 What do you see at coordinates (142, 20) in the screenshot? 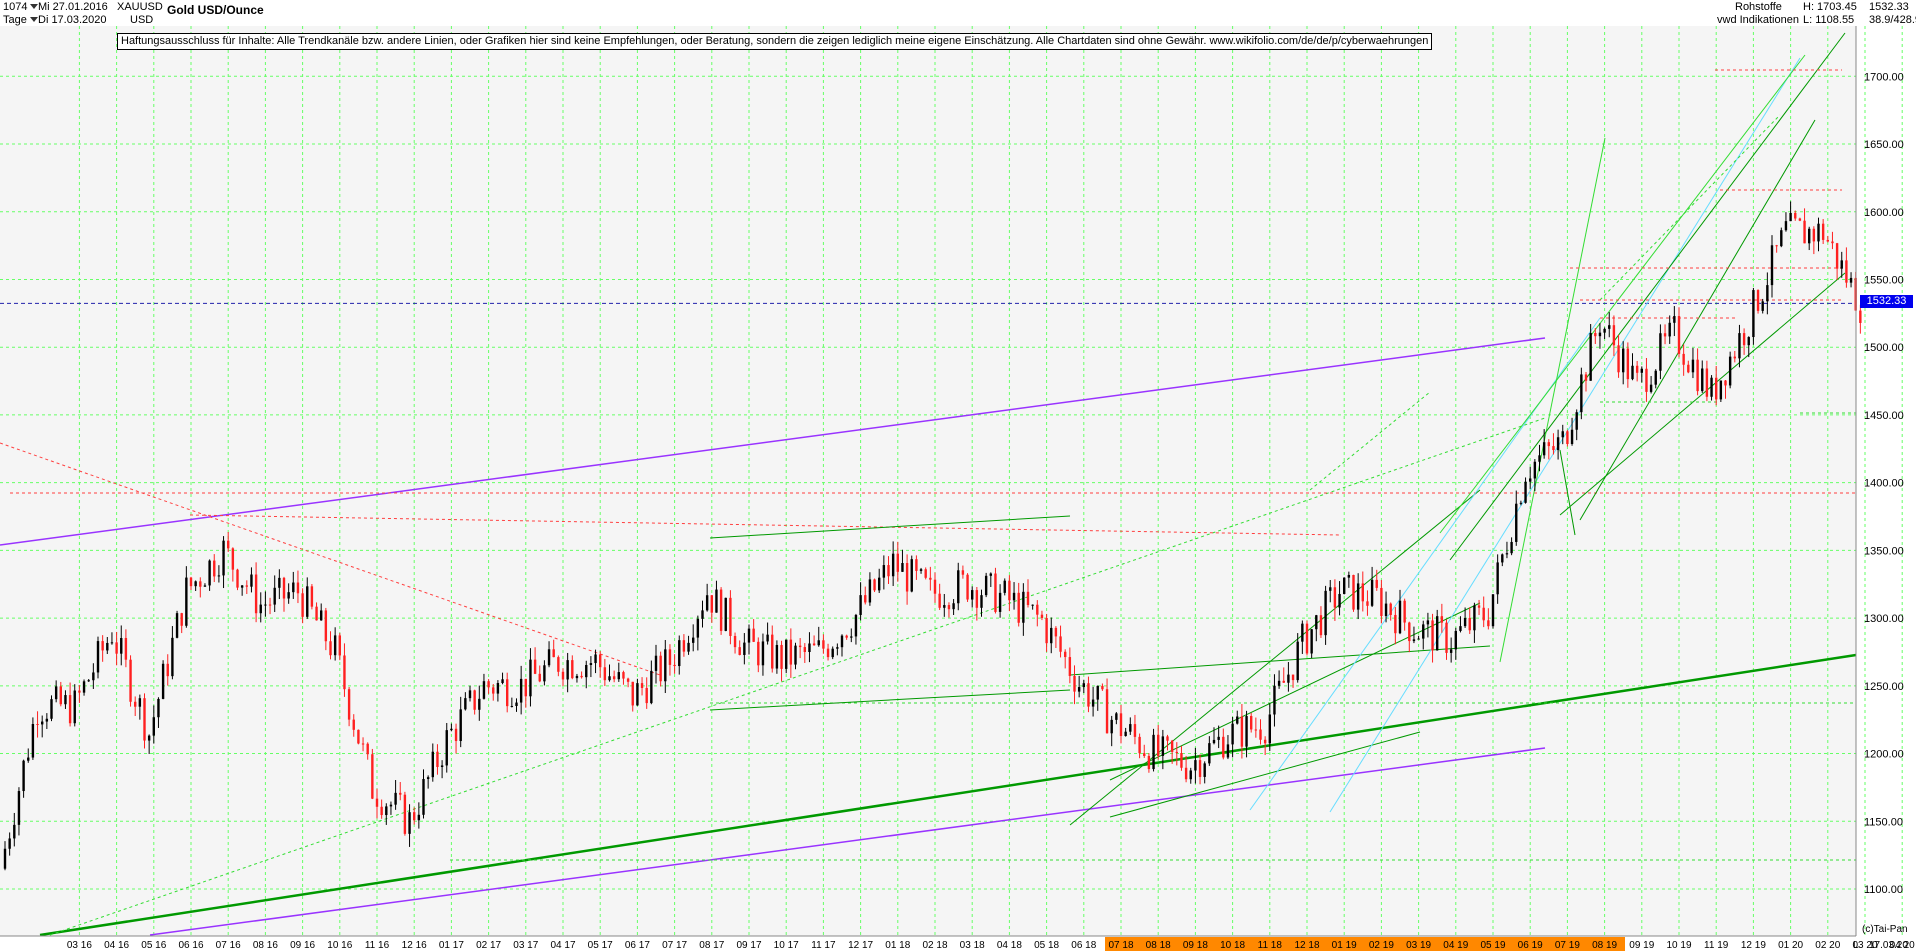
I see `currency: USD` at bounding box center [142, 20].